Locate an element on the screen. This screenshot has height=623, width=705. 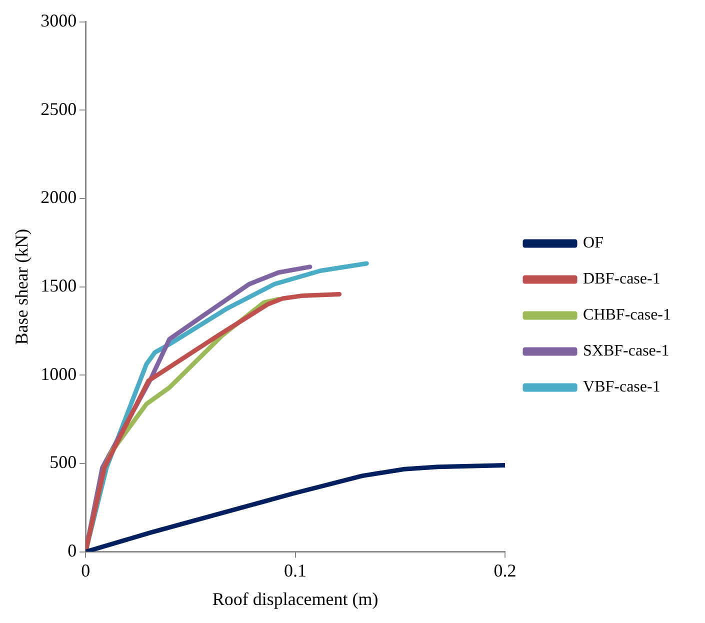
y-tick-label: 2500 is located at coordinates (58, 108).